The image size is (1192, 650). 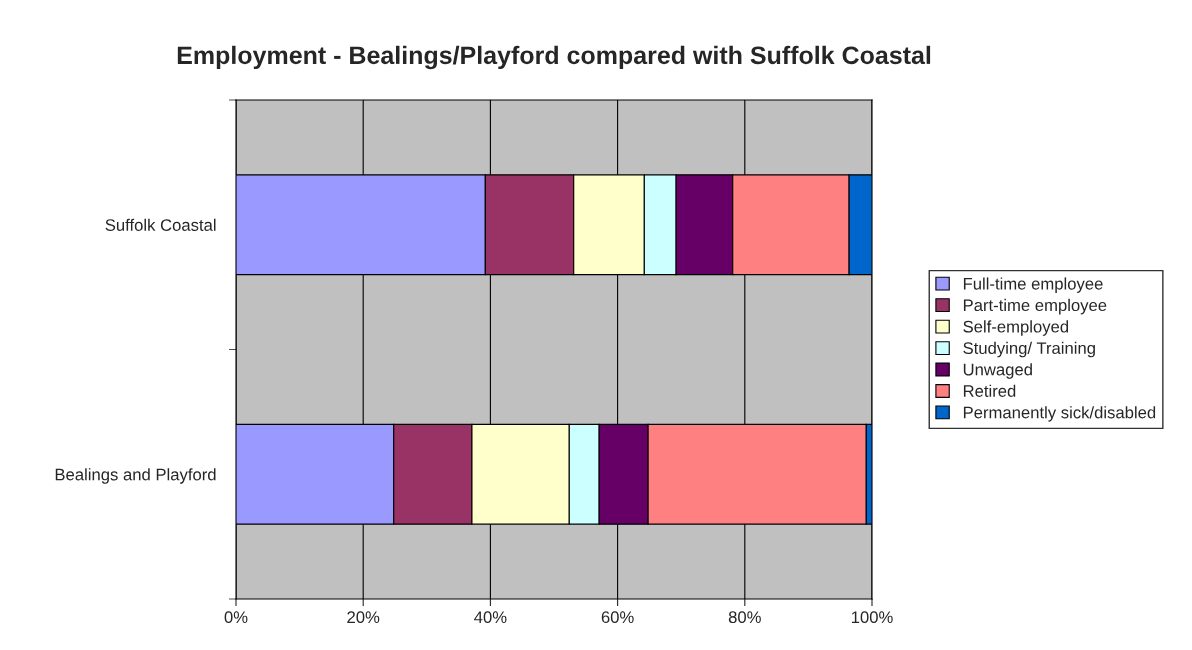 I want to click on legend-label: Full-time employee, so click(x=1033, y=285).